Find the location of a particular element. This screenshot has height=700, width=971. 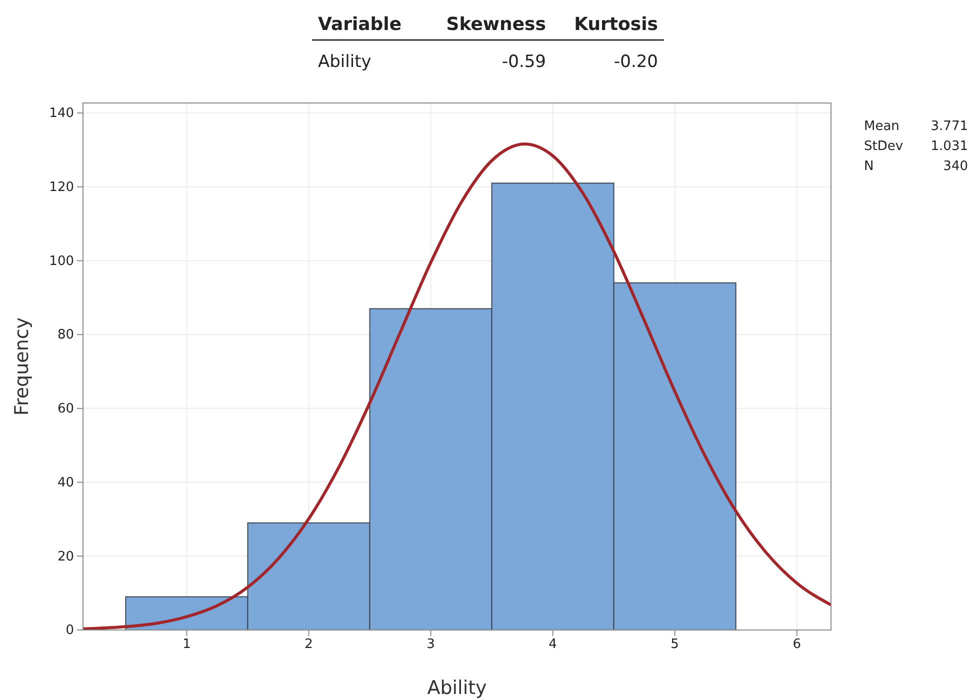

text: Ability is located at coordinates (345, 62).